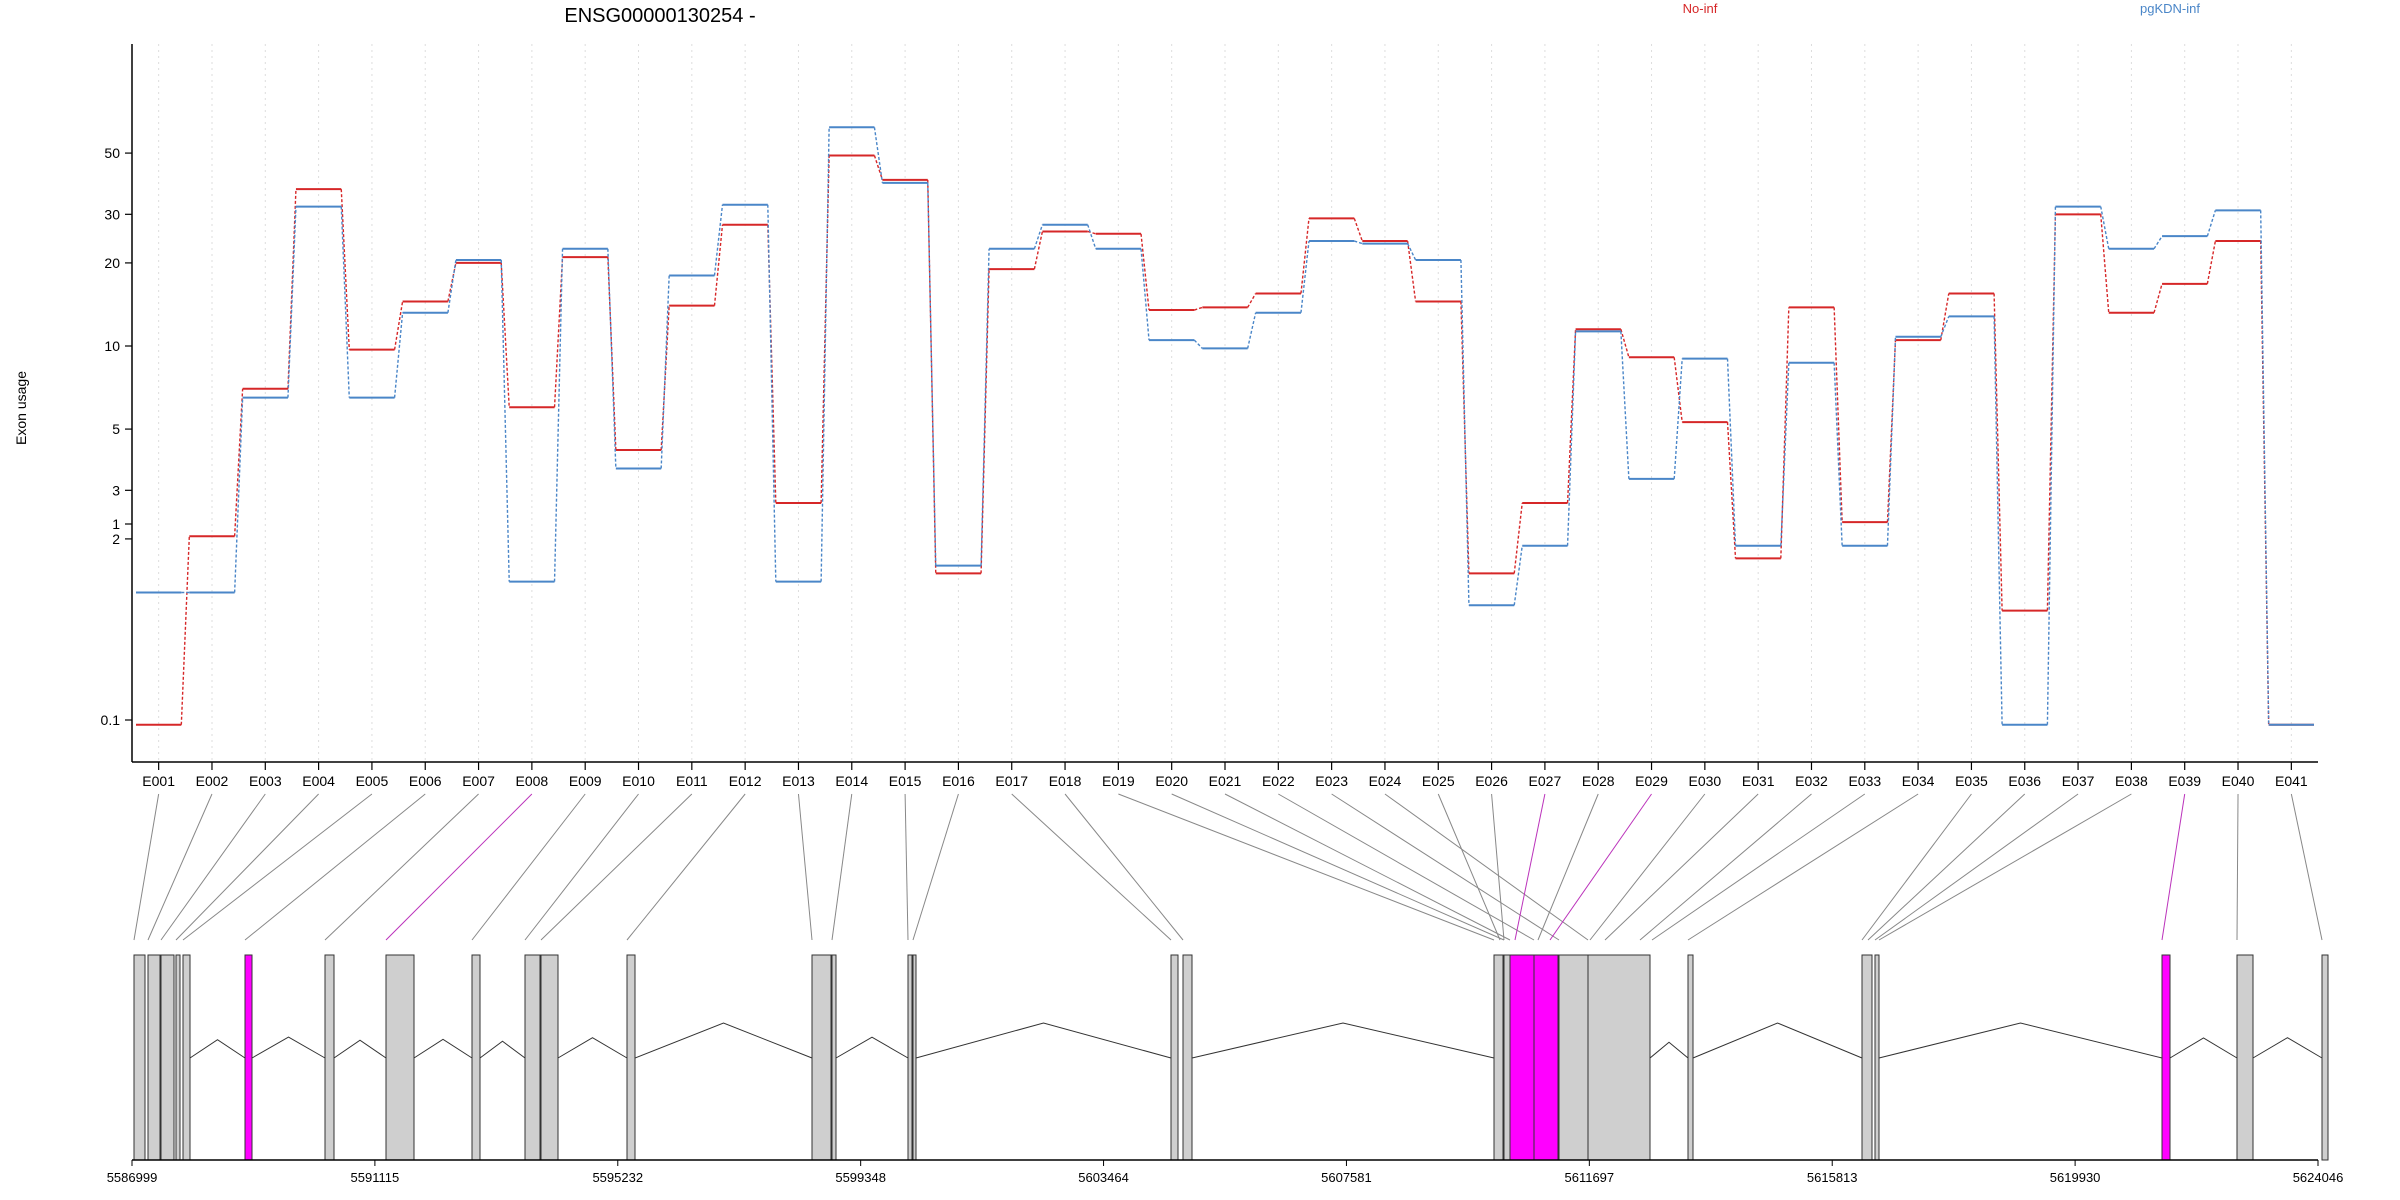 This screenshot has height=1200, width=2400. What do you see at coordinates (798, 781) in the screenshot?
I see `x-tick-label: E013` at bounding box center [798, 781].